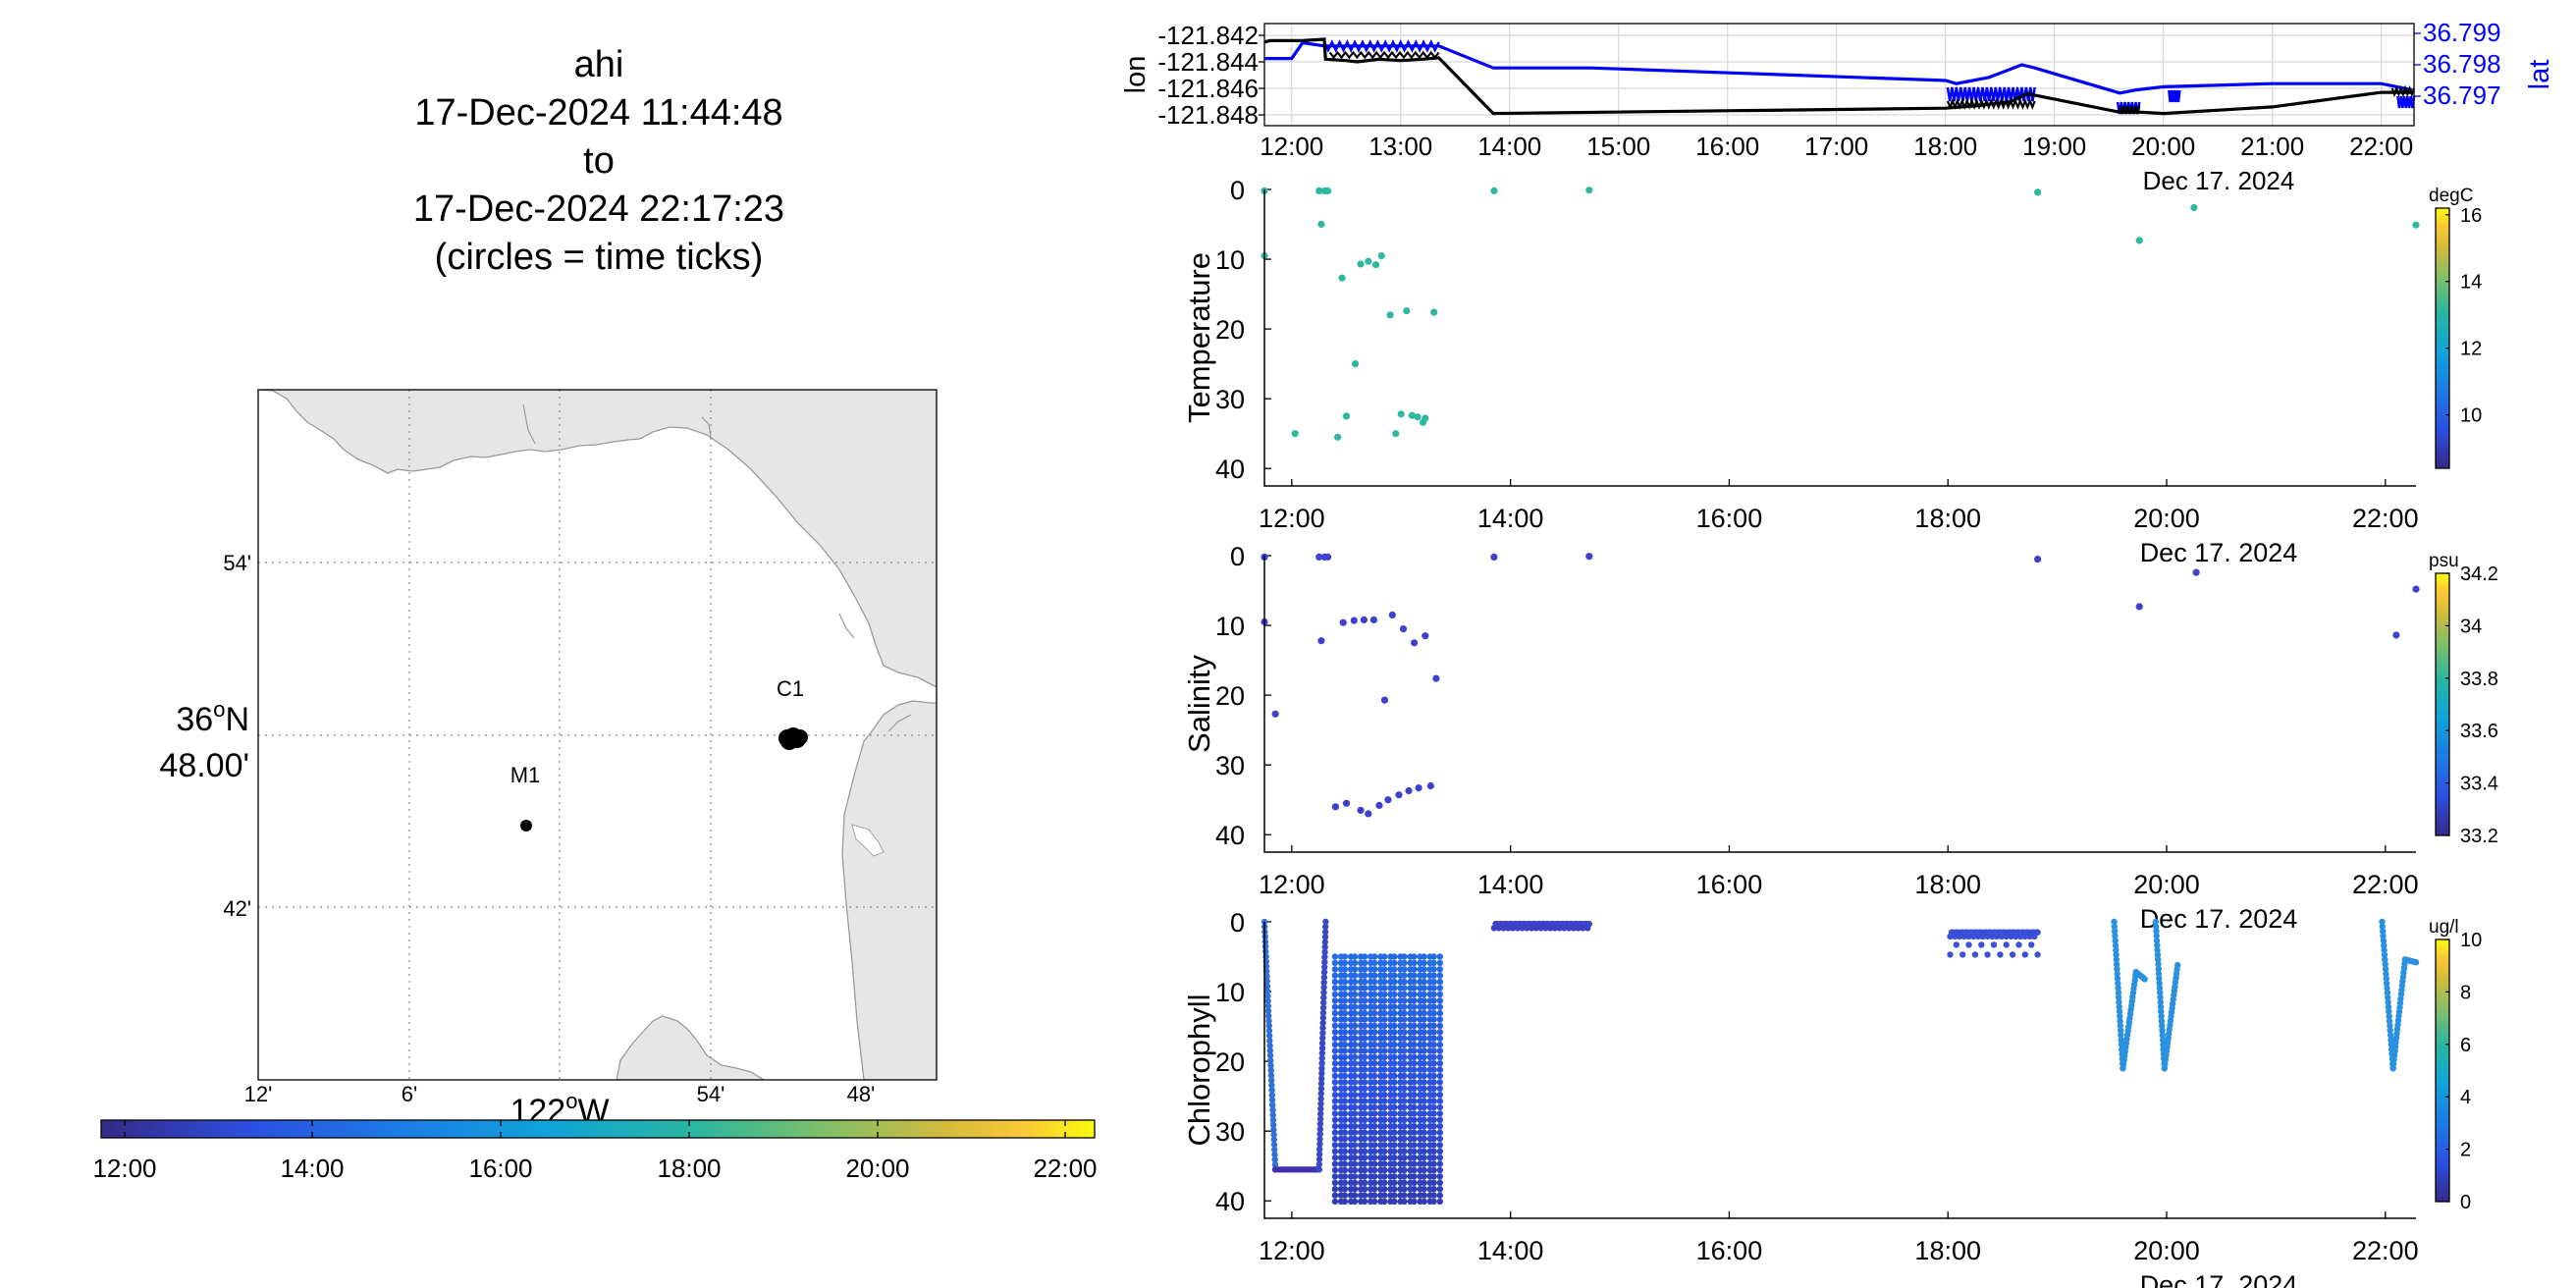  What do you see at coordinates (790, 688) in the screenshot?
I see `station-c1-label: C1` at bounding box center [790, 688].